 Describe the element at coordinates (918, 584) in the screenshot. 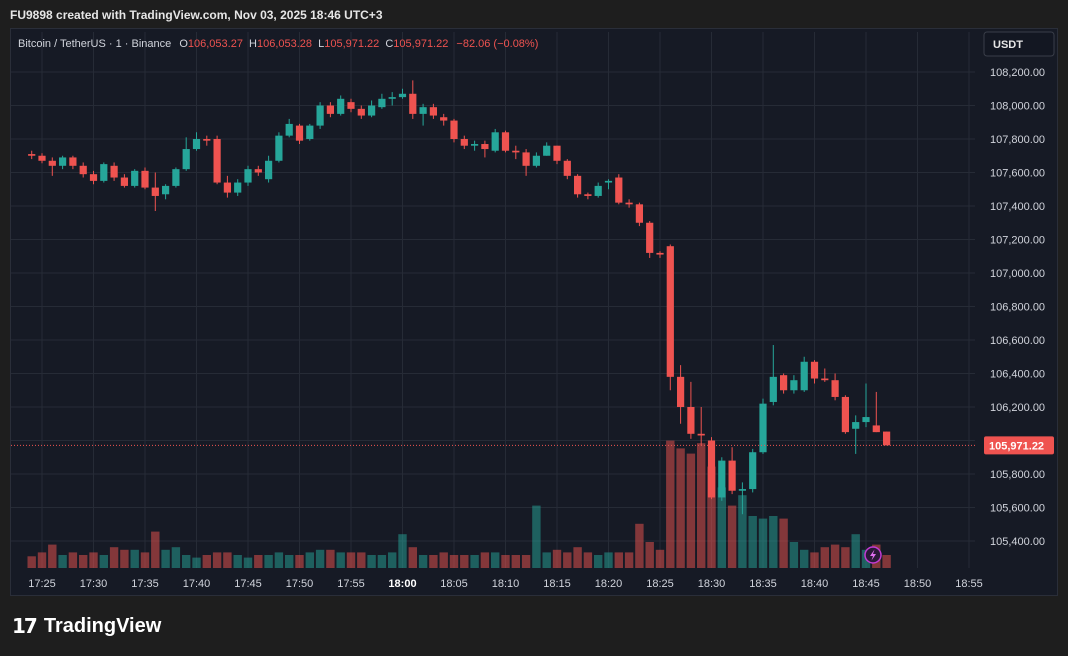

I see `time-axis-label: 18:50` at that location.